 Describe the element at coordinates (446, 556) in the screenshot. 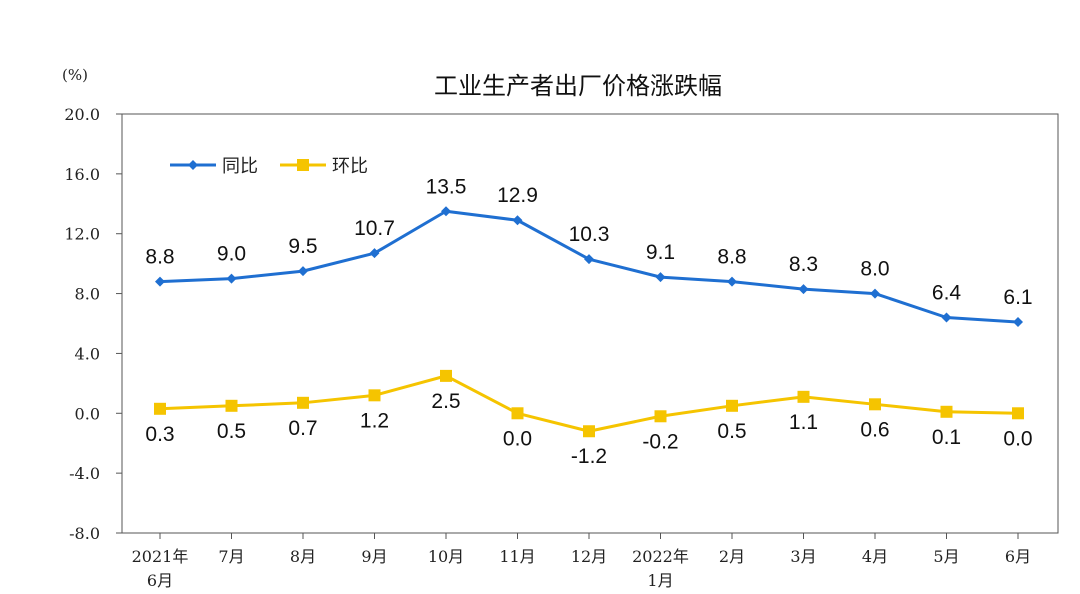

I see `x-tick-label: 10月` at that location.